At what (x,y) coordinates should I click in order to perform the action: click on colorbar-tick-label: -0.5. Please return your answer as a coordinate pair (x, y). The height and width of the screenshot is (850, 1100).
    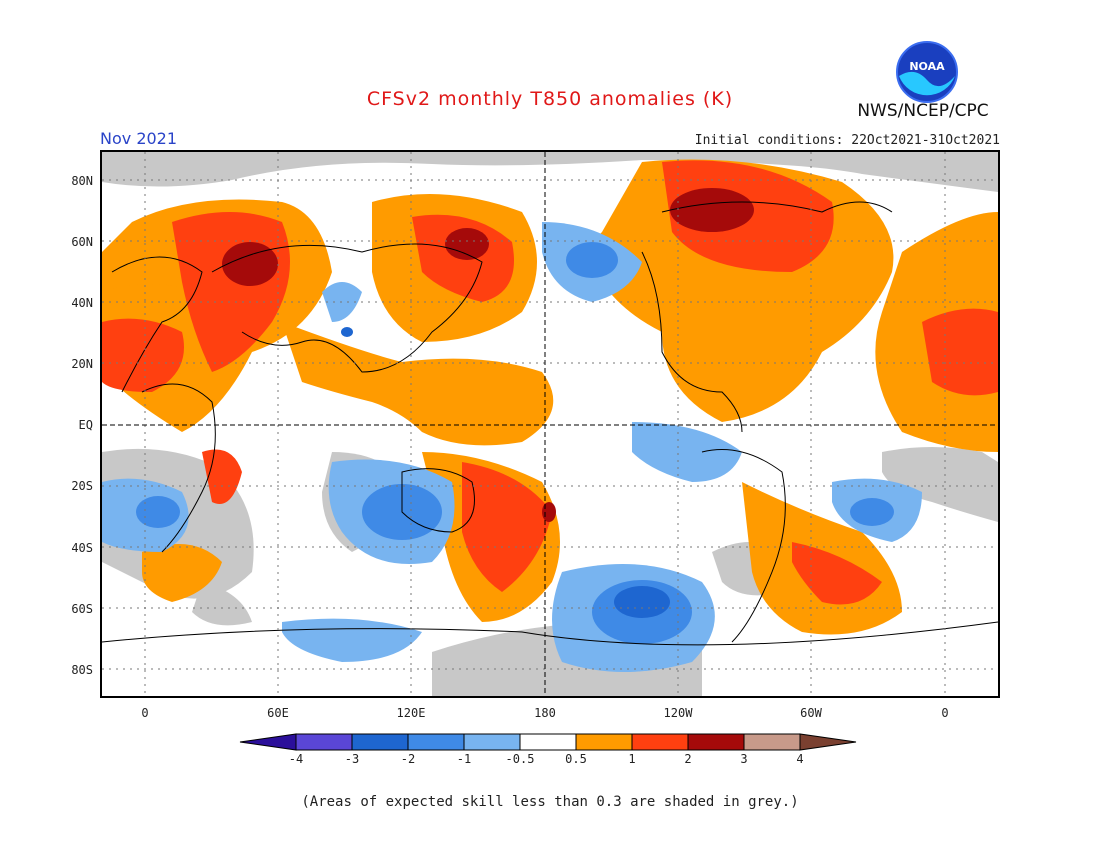
    Looking at the image, I should click on (520, 759).